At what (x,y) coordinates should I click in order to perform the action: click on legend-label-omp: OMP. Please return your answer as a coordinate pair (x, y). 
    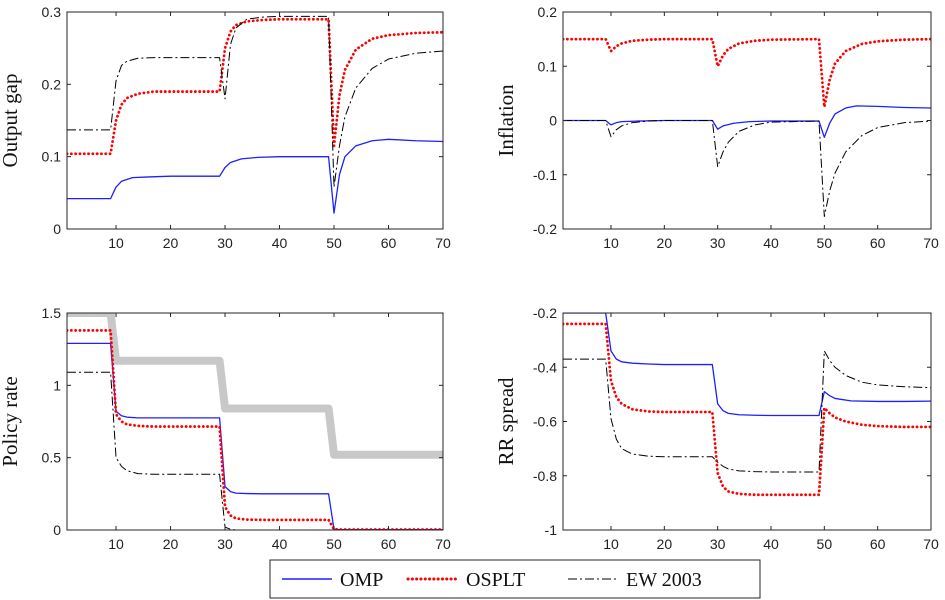
    Looking at the image, I should click on (361, 580).